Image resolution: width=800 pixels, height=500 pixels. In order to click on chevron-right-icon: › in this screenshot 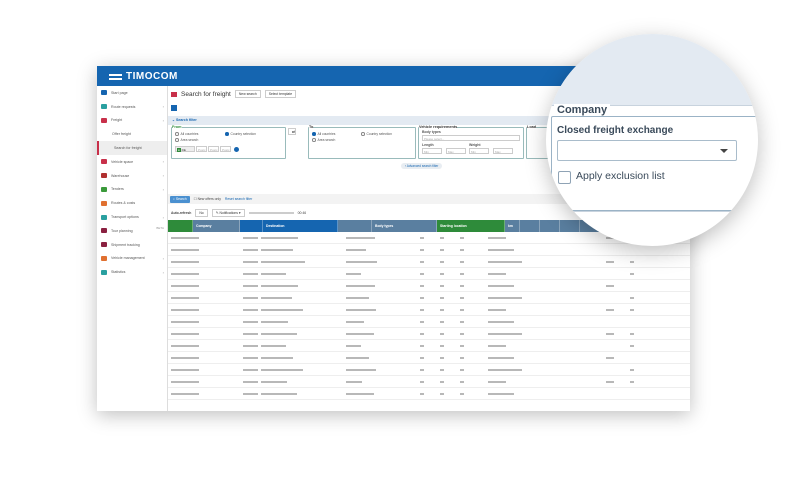, I will do `click(163, 272)`.